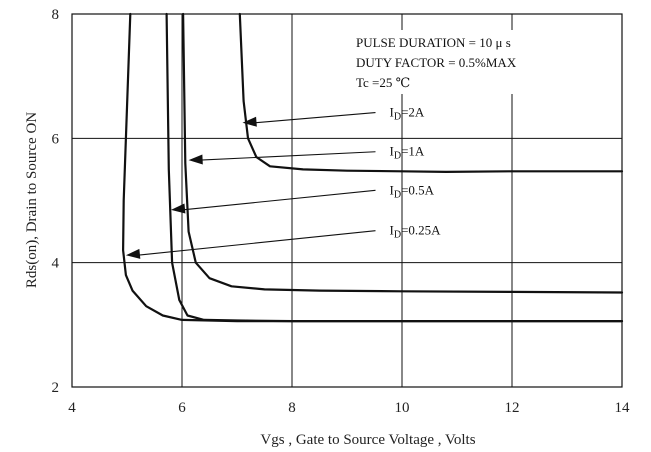 The height and width of the screenshot is (452, 651). I want to click on x-tick-label-1: 6, so click(182, 408).